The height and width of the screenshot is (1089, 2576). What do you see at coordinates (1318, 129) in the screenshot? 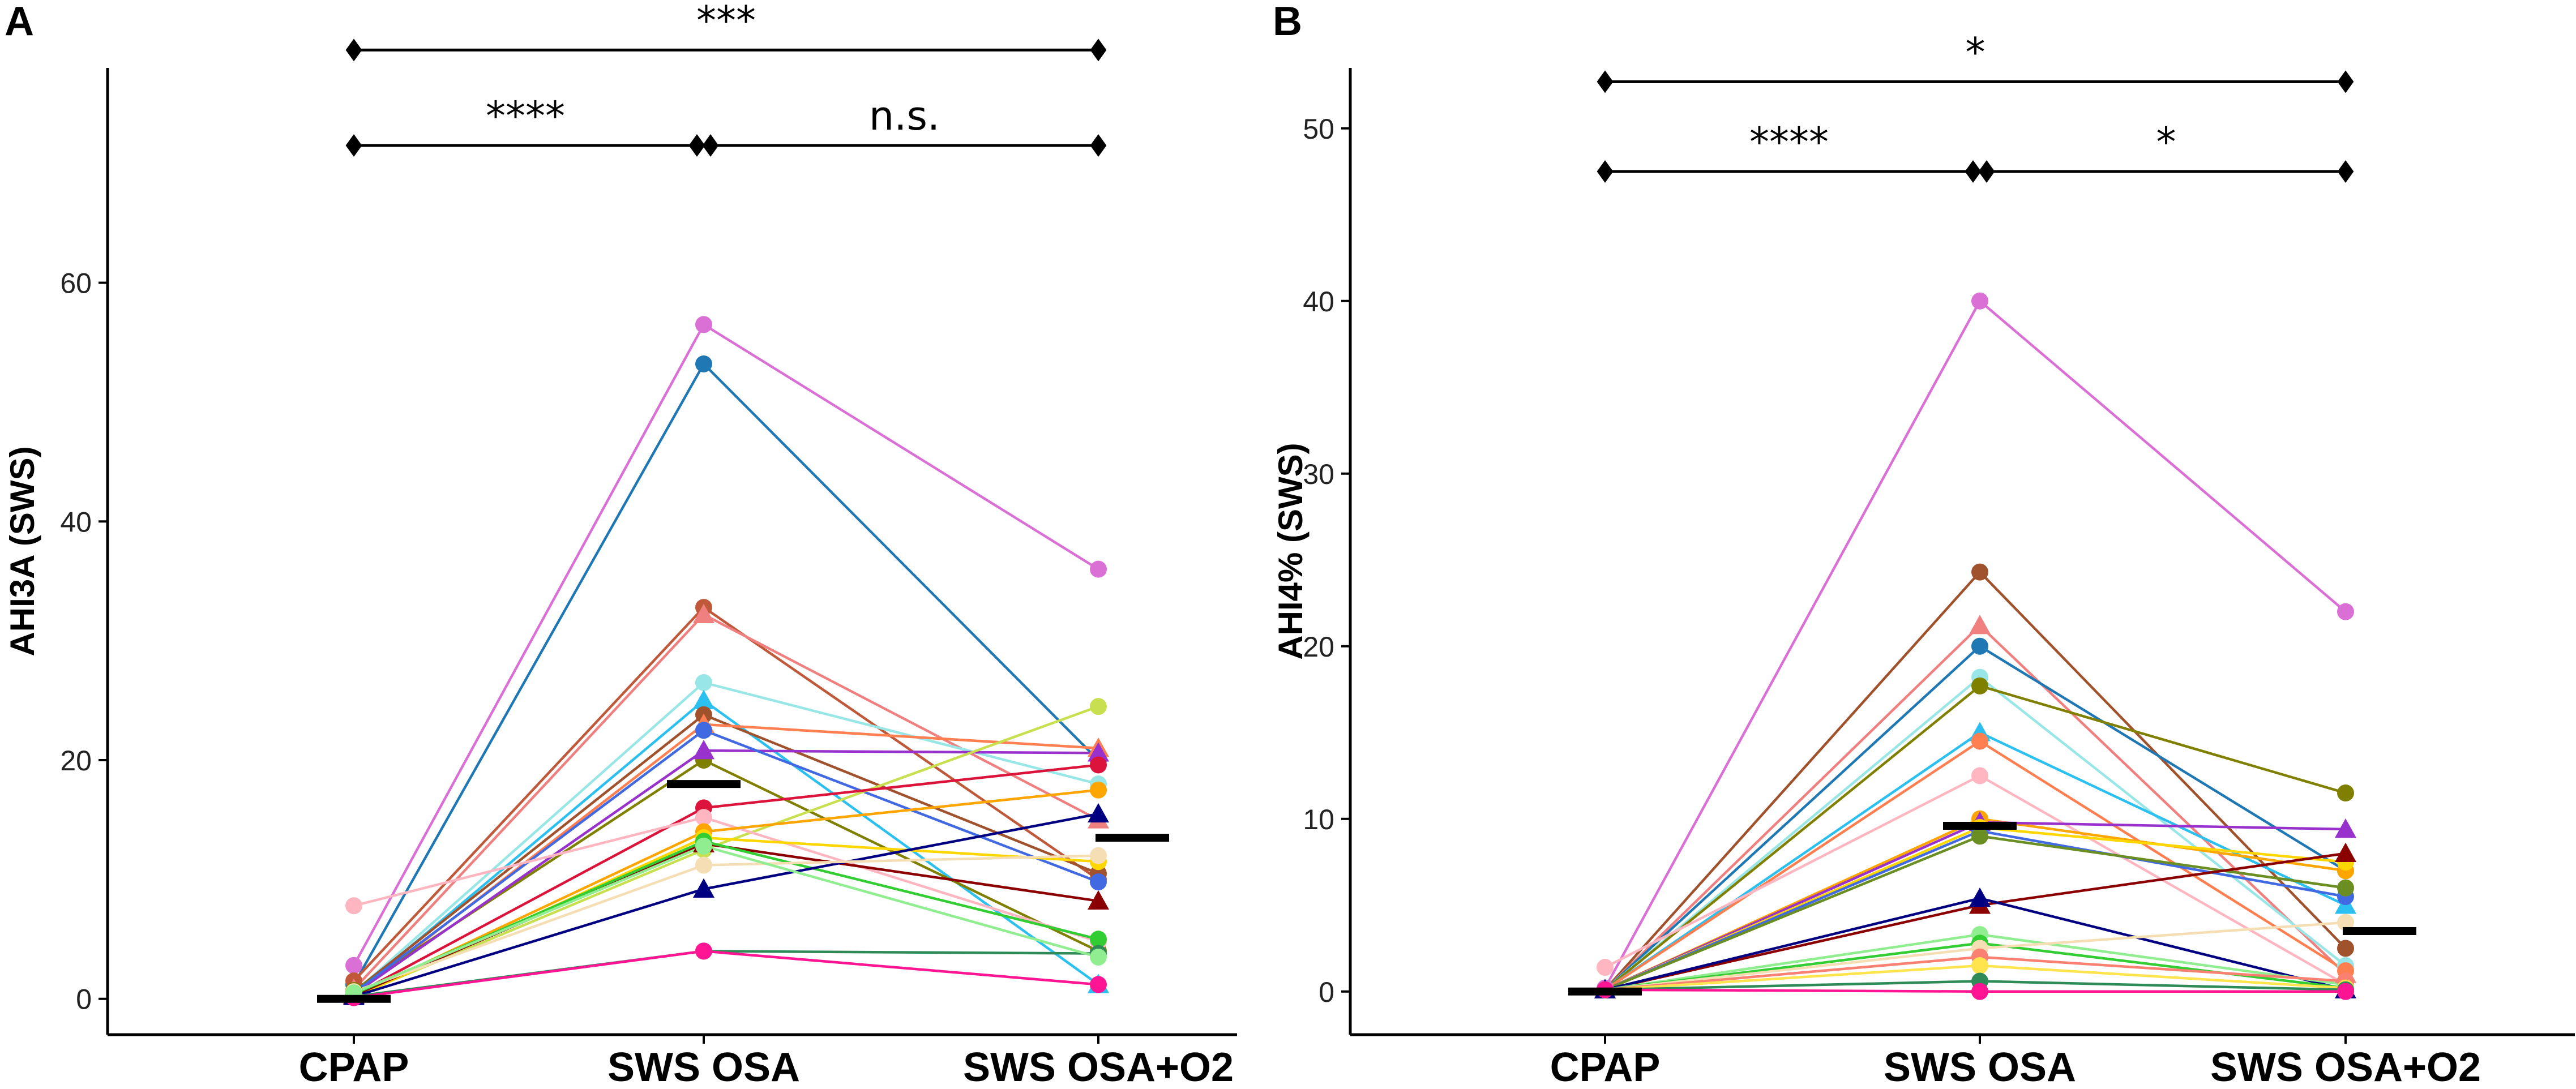
I see `y-tick-label: 50` at bounding box center [1318, 129].